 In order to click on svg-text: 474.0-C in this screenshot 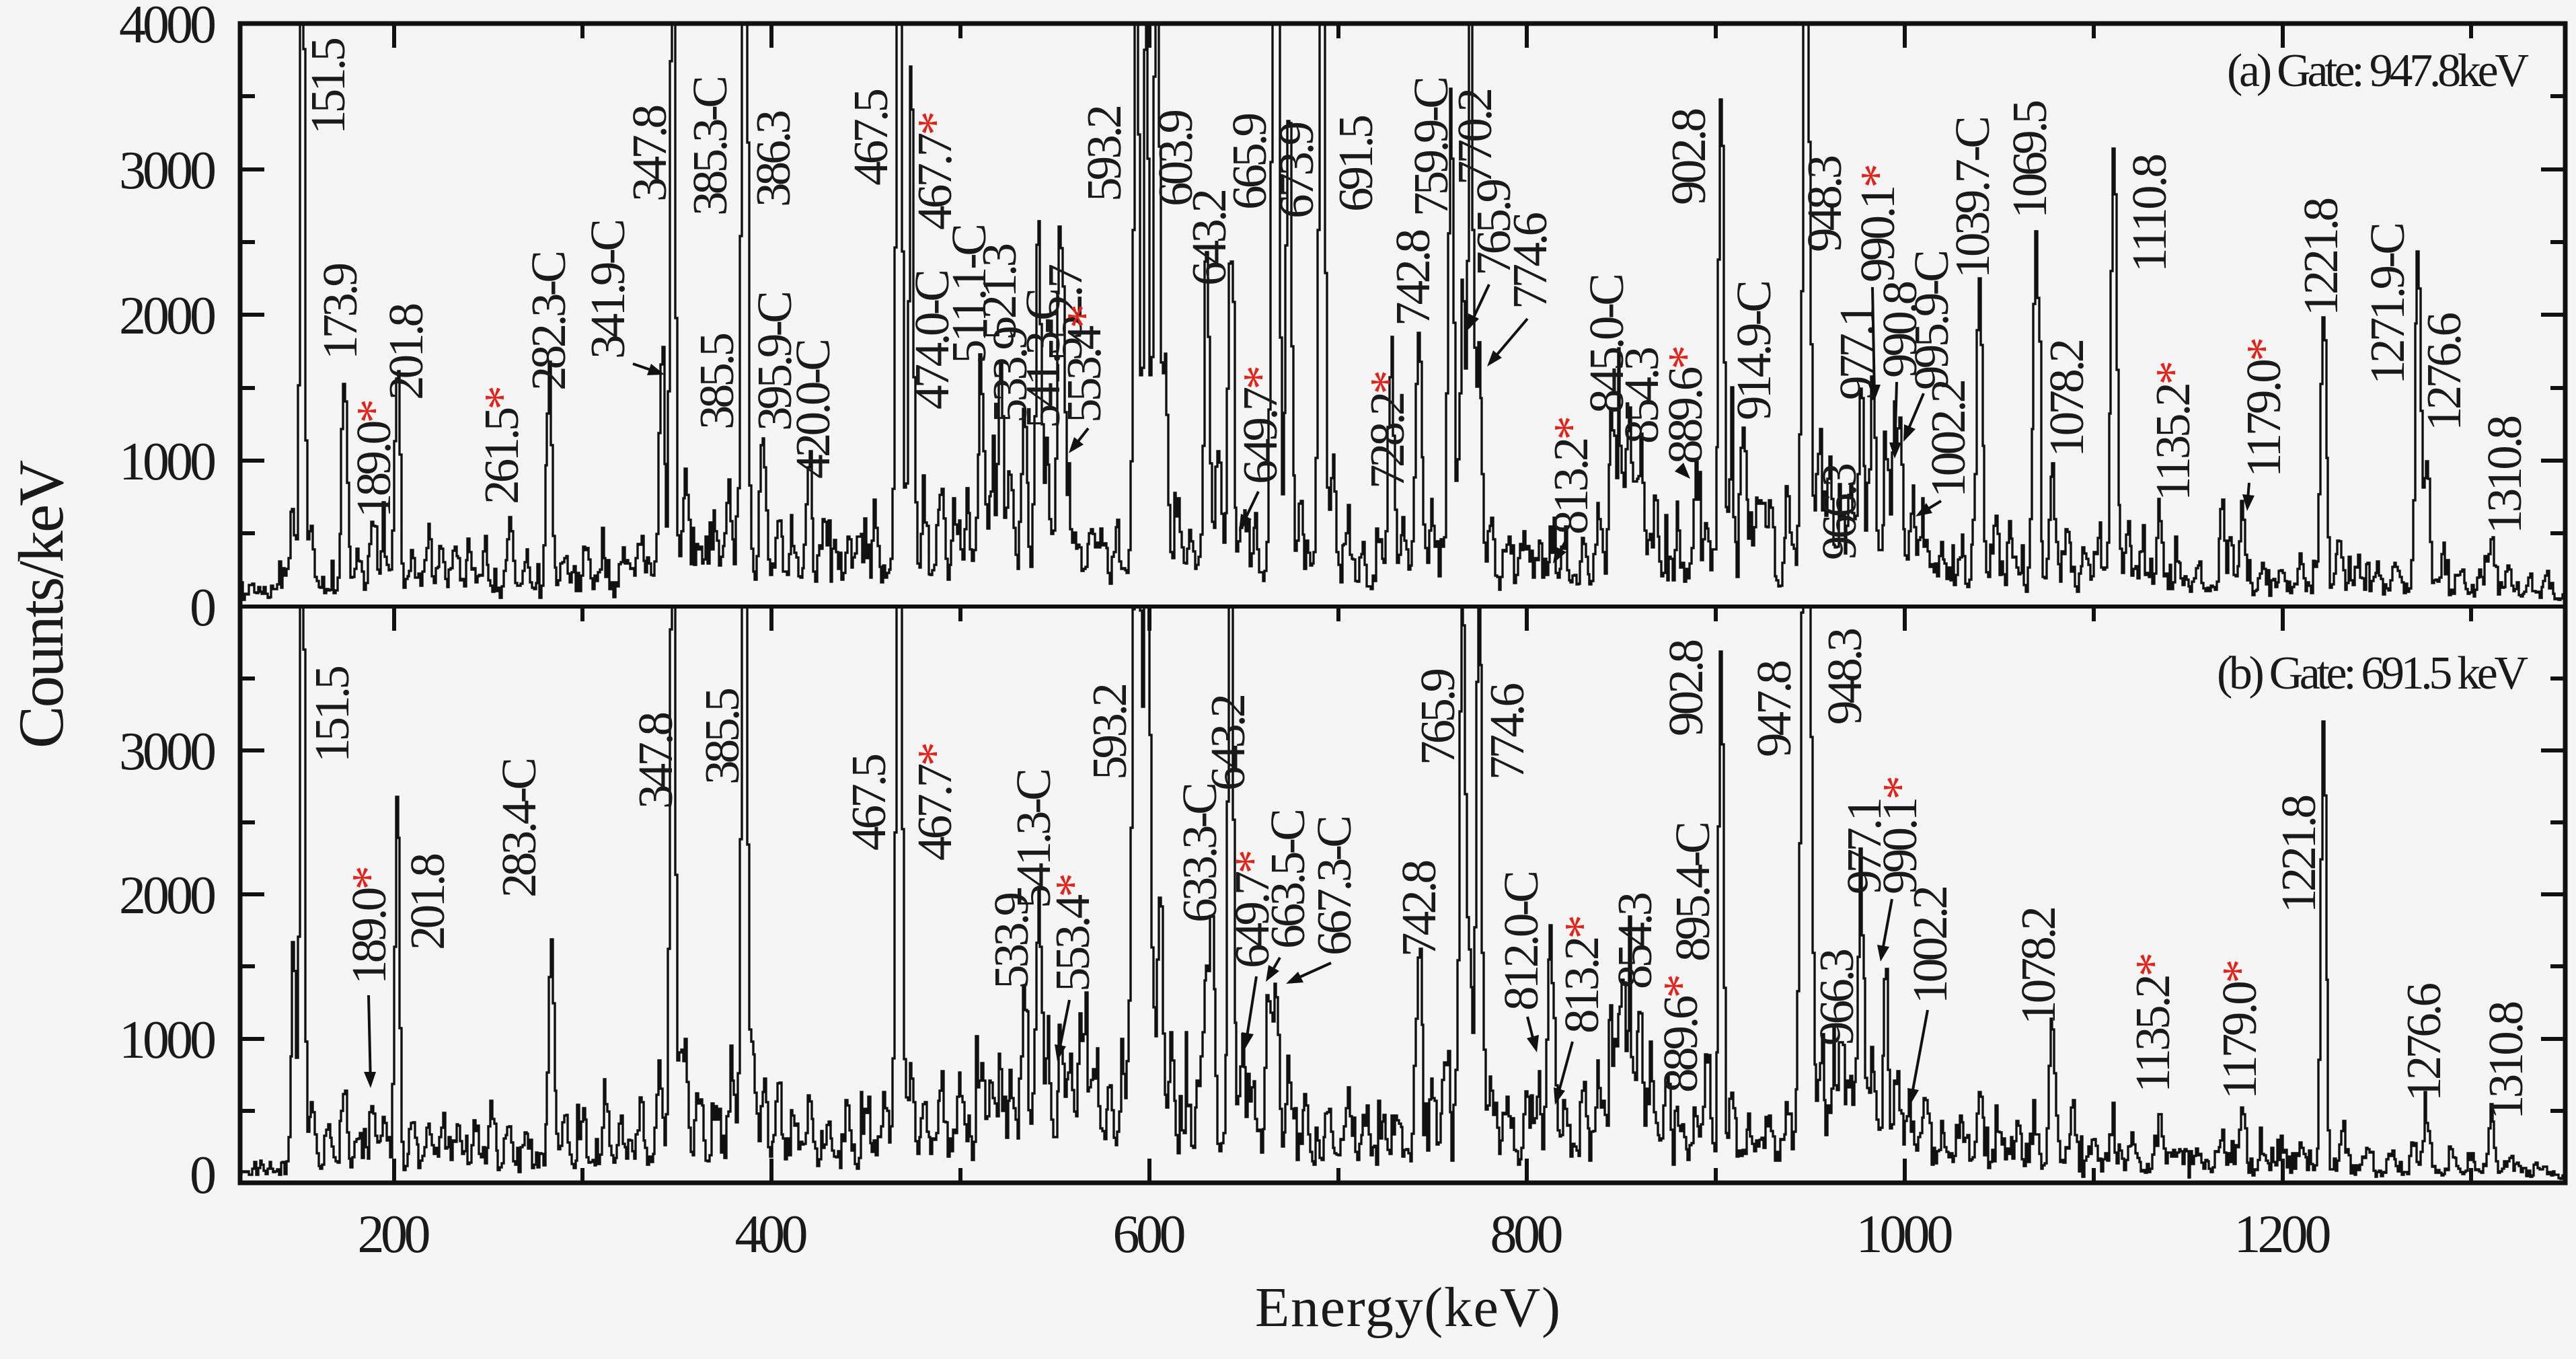, I will do `click(932, 339)`.